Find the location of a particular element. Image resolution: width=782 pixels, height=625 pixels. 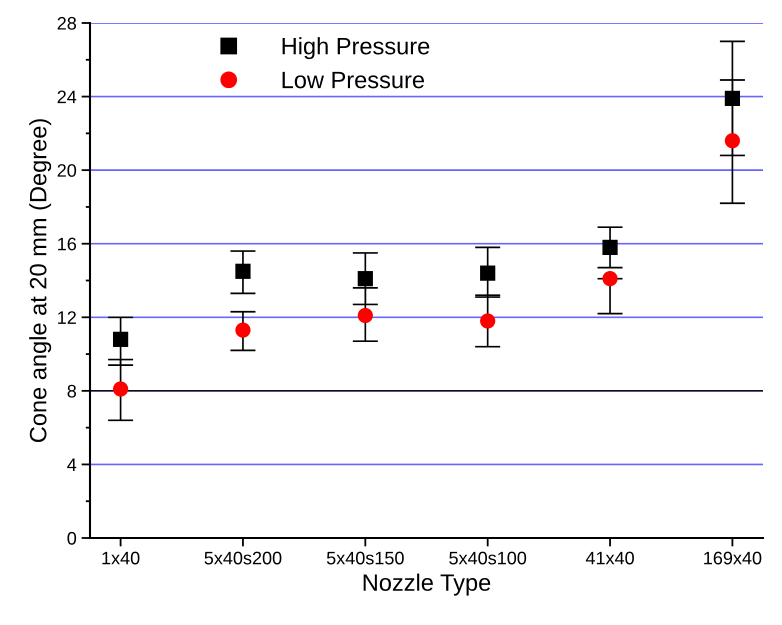

y-tick-label: 28 is located at coordinates (67, 23).